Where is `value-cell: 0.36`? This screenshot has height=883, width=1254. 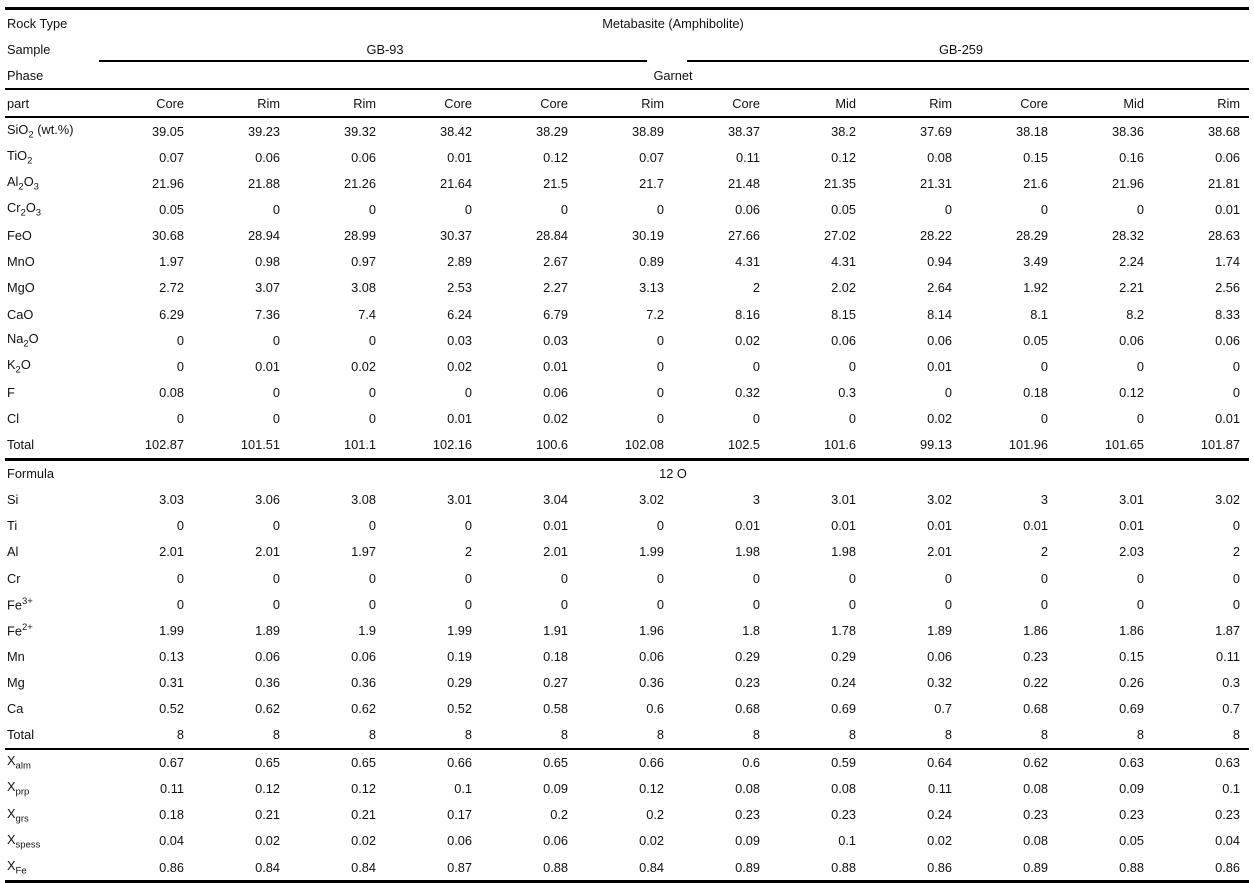 value-cell: 0.36 is located at coordinates (363, 682).